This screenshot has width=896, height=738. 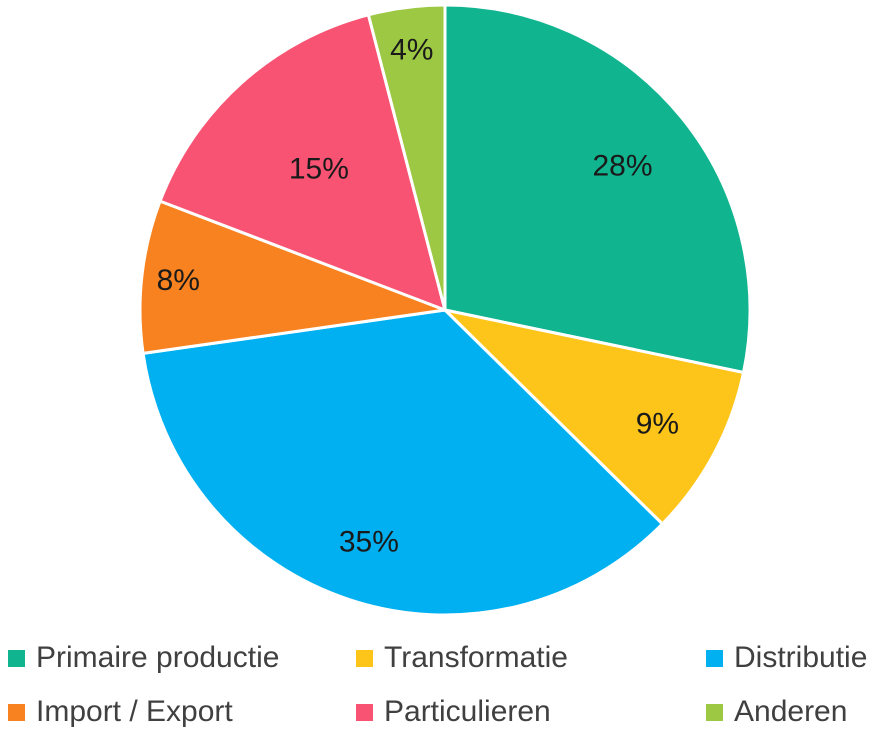 I want to click on legend-label: Primaire productie, so click(x=158, y=657).